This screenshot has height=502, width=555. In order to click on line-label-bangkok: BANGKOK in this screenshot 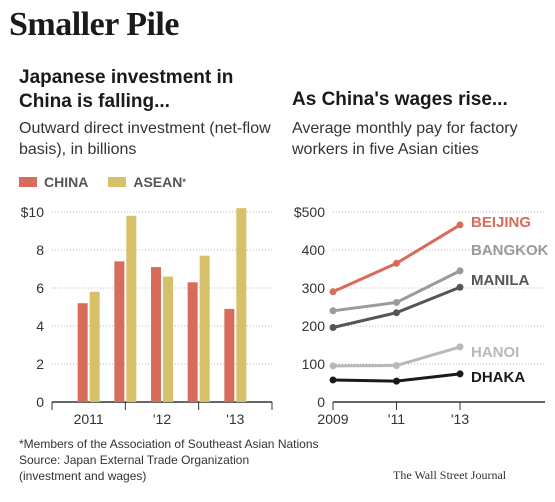, I will do `click(510, 250)`.